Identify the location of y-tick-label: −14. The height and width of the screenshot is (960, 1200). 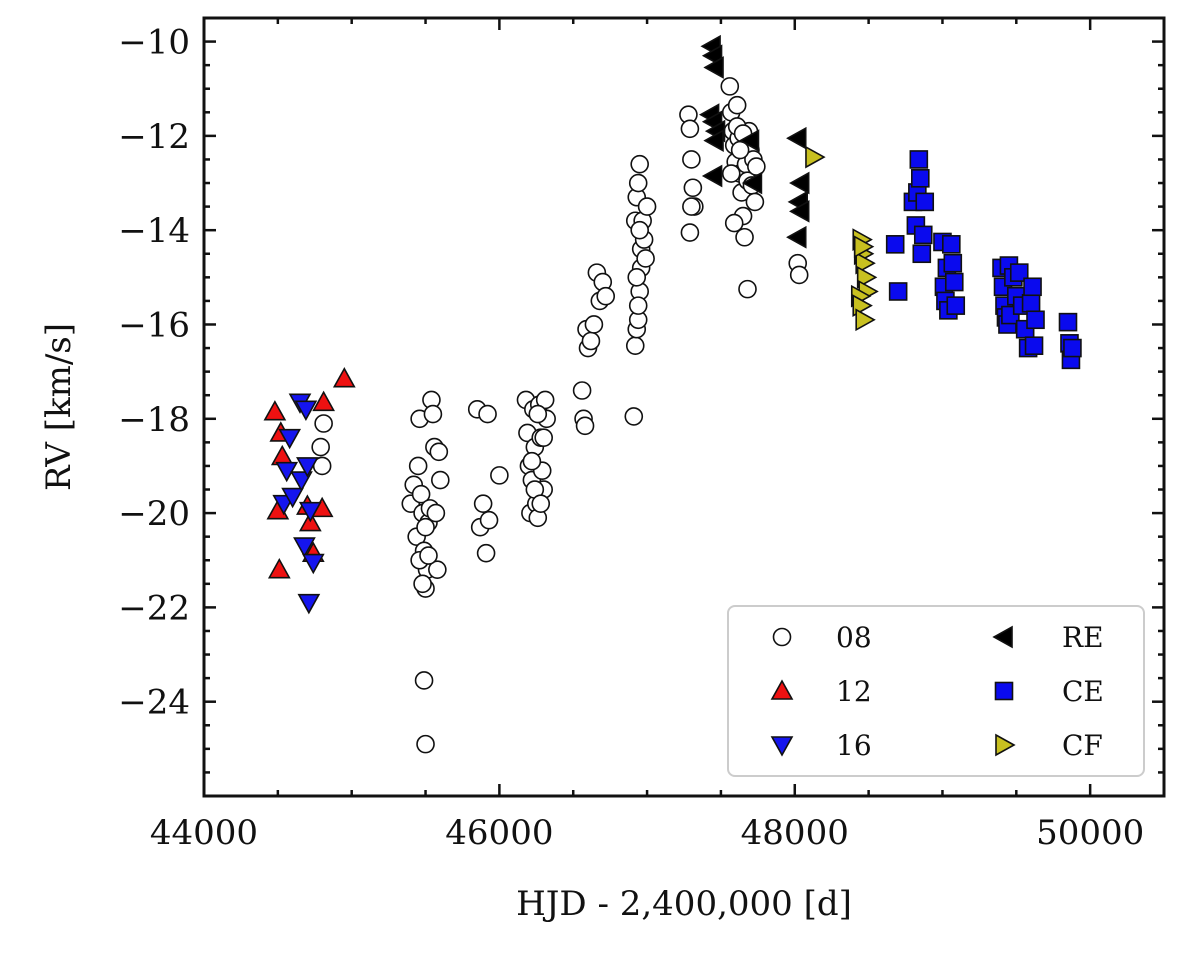
(154, 231).